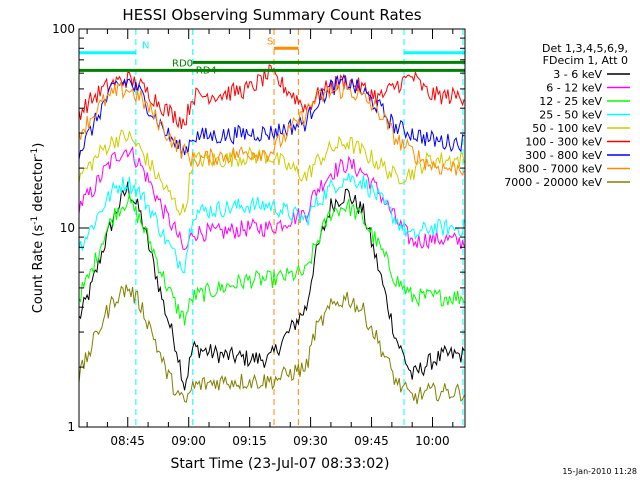 The image size is (640, 480). What do you see at coordinates (371, 441) in the screenshot?
I see `x-tick-label-0945: 09:45` at bounding box center [371, 441].